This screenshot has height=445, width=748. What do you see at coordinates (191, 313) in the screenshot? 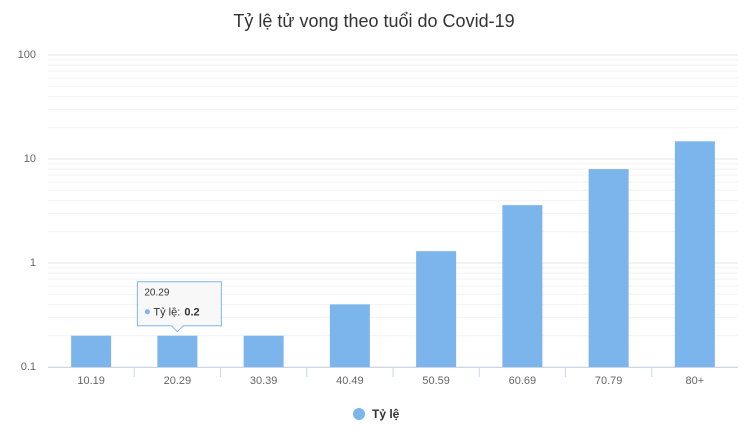
I see `tooltip-value: 0.2` at bounding box center [191, 313].